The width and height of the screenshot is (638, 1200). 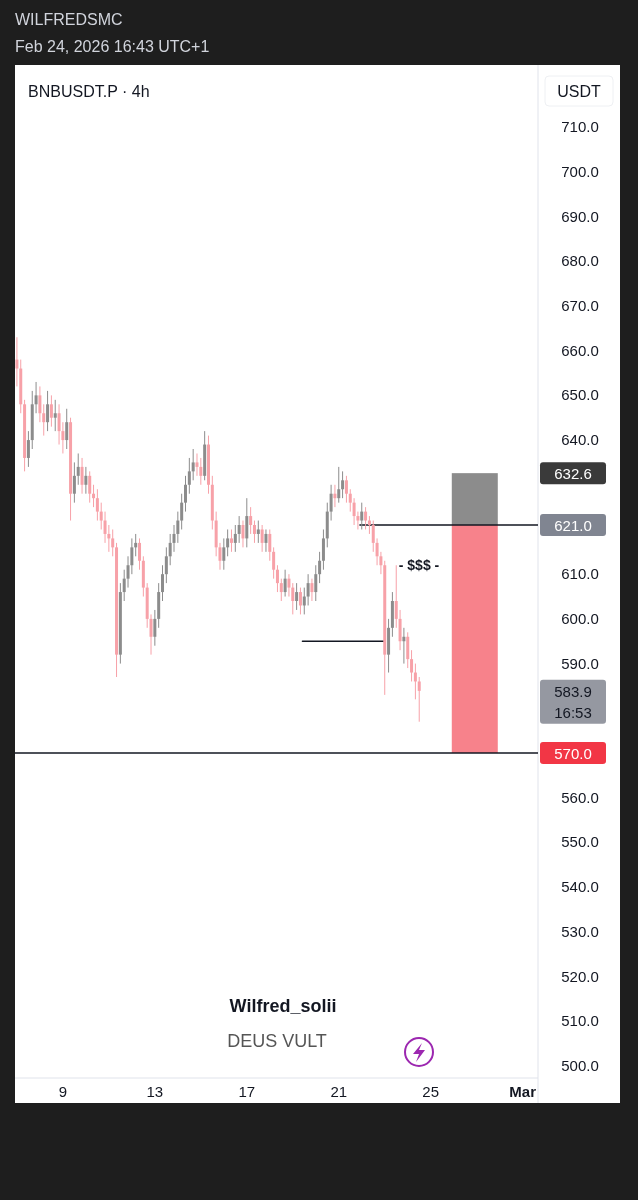 I want to click on y-tick-label: 540.0, so click(x=580, y=887).